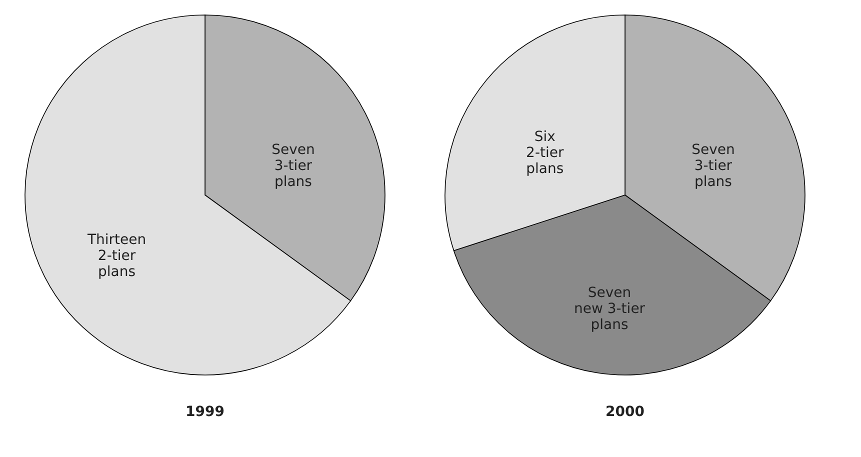 The height and width of the screenshot is (457, 861). Describe the element at coordinates (545, 152) in the screenshot. I see `slice-label: Six 2-tier plans` at that location.